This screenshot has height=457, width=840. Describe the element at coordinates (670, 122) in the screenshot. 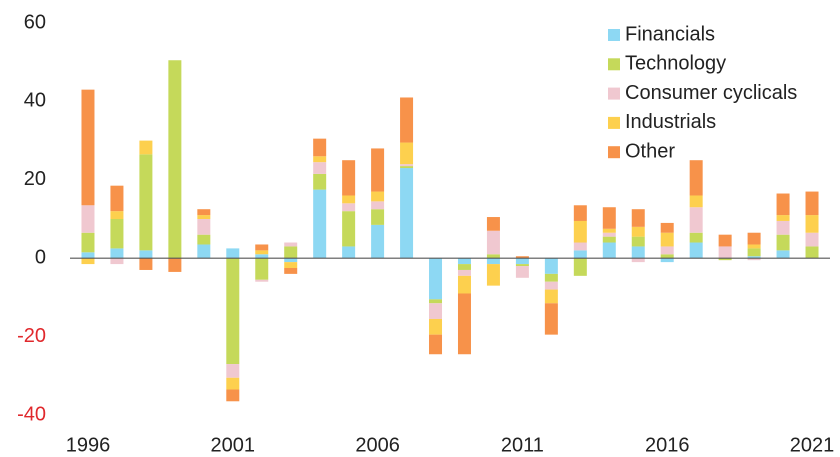

I see `legend-label: Industrials` at that location.